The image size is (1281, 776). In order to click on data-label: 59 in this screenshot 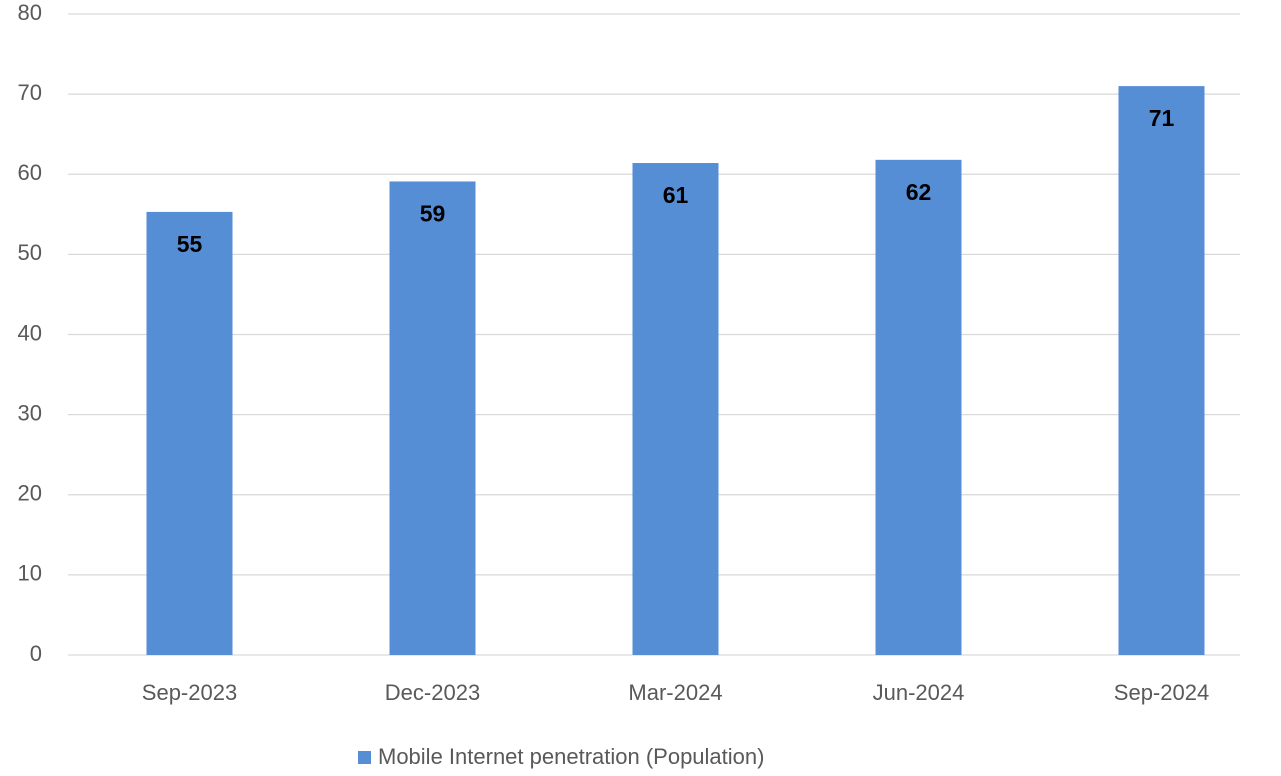, I will do `click(433, 214)`.